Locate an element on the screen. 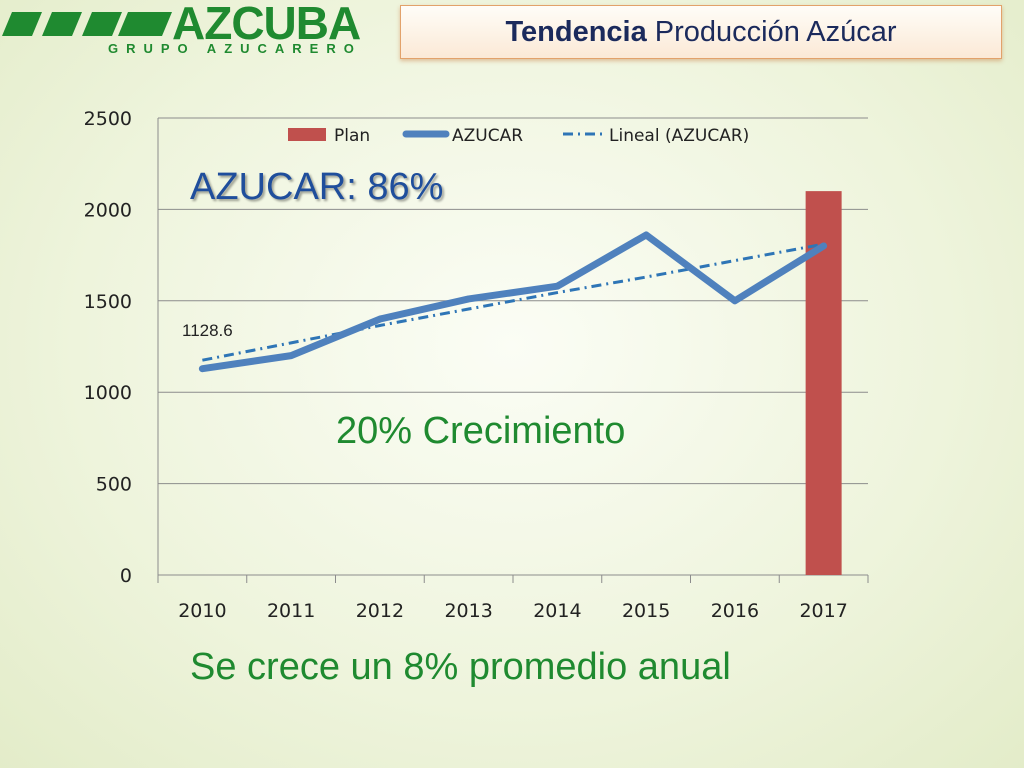 The width and height of the screenshot is (1024, 768). logo-subtitle: GRUPO AZUCARERO is located at coordinates (235, 48).